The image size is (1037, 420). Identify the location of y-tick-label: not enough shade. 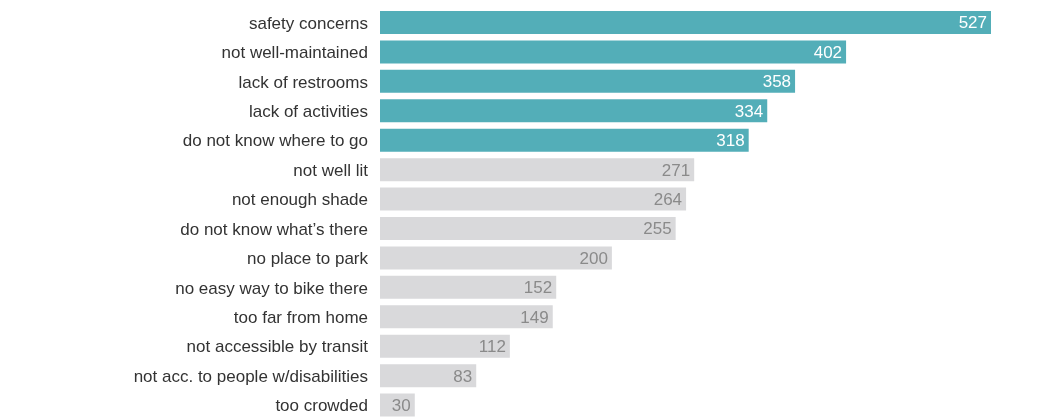
(299, 200).